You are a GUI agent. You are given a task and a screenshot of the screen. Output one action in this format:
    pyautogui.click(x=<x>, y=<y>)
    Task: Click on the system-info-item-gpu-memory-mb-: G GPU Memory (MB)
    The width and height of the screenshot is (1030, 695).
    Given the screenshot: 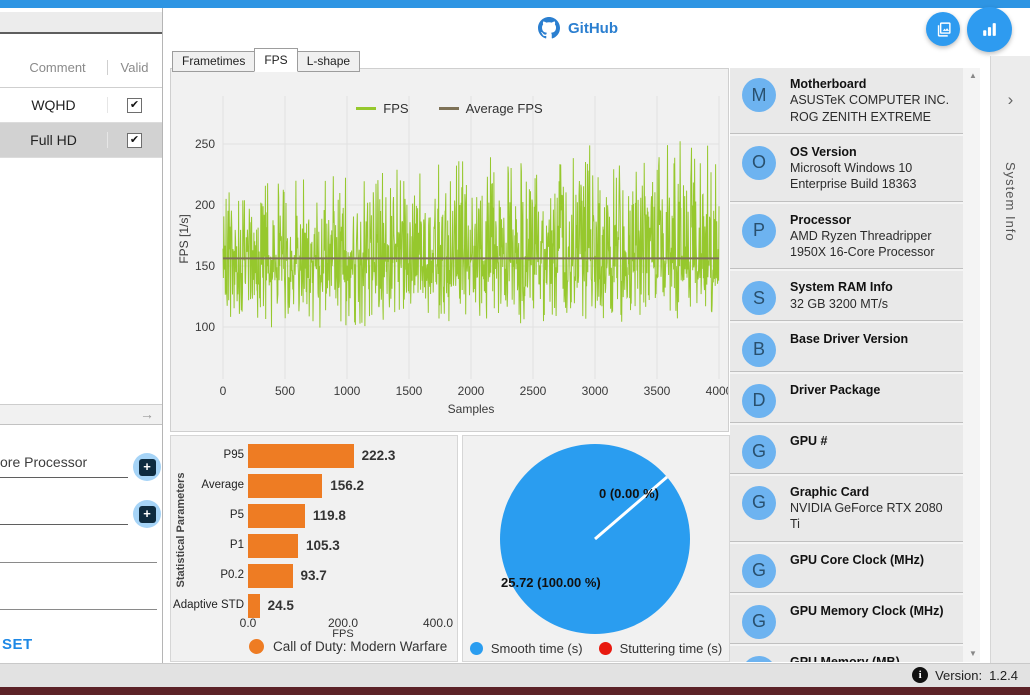 What is the action you would take?
    pyautogui.click(x=846, y=653)
    